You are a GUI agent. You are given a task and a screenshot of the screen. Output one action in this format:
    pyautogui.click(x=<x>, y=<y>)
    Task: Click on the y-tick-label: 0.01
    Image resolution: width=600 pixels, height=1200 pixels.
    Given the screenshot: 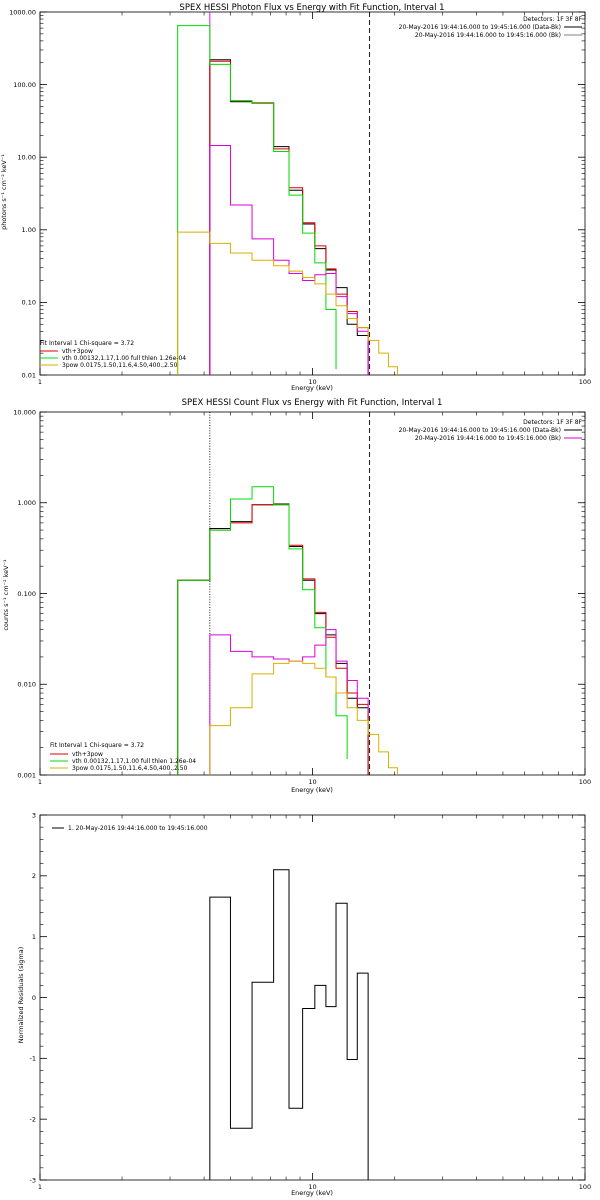 What is the action you would take?
    pyautogui.click(x=29, y=375)
    